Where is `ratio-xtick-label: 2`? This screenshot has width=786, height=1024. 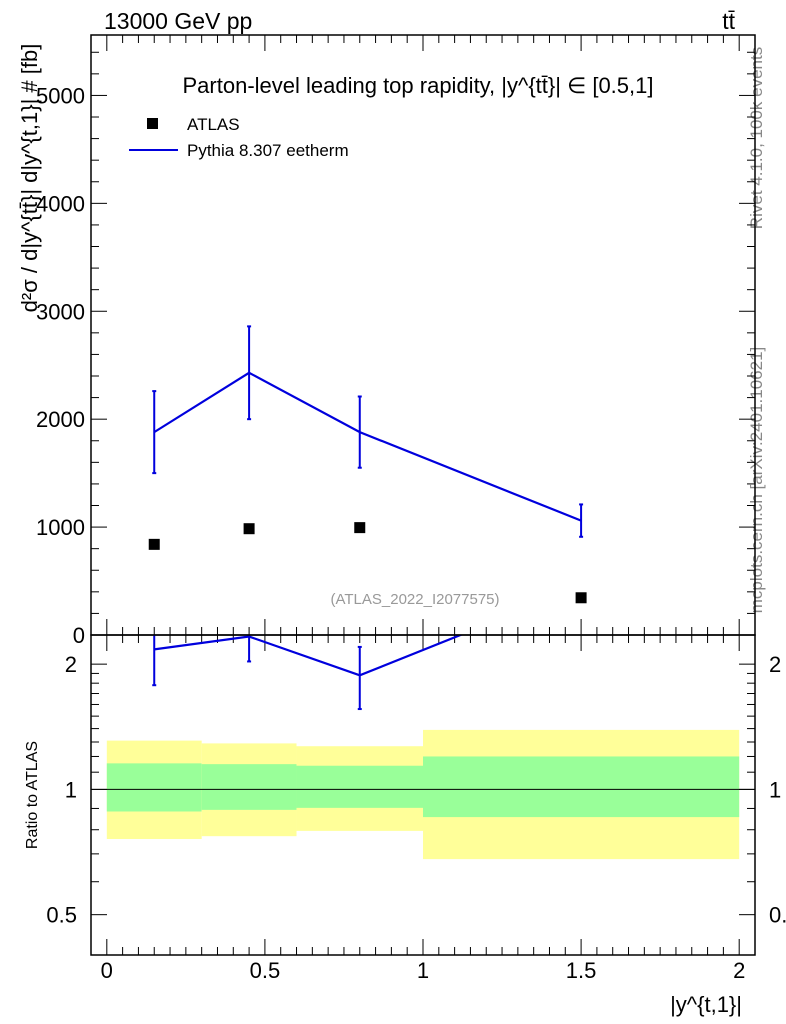 ratio-xtick-label: 2 is located at coordinates (739, 970).